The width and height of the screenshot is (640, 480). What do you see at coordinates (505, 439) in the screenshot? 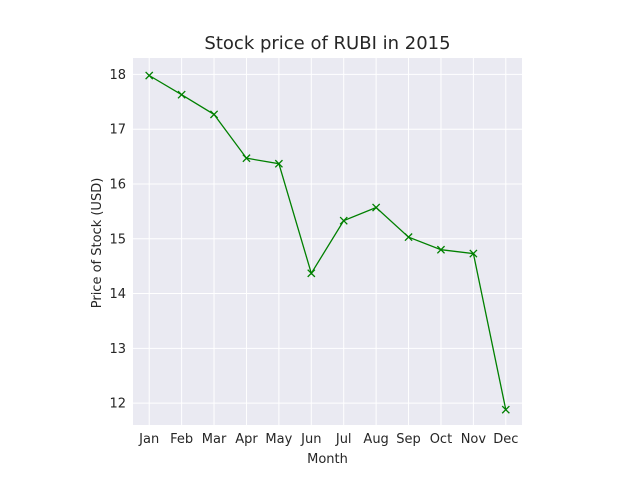
I see `x-tick-label: Dec` at bounding box center [505, 439].